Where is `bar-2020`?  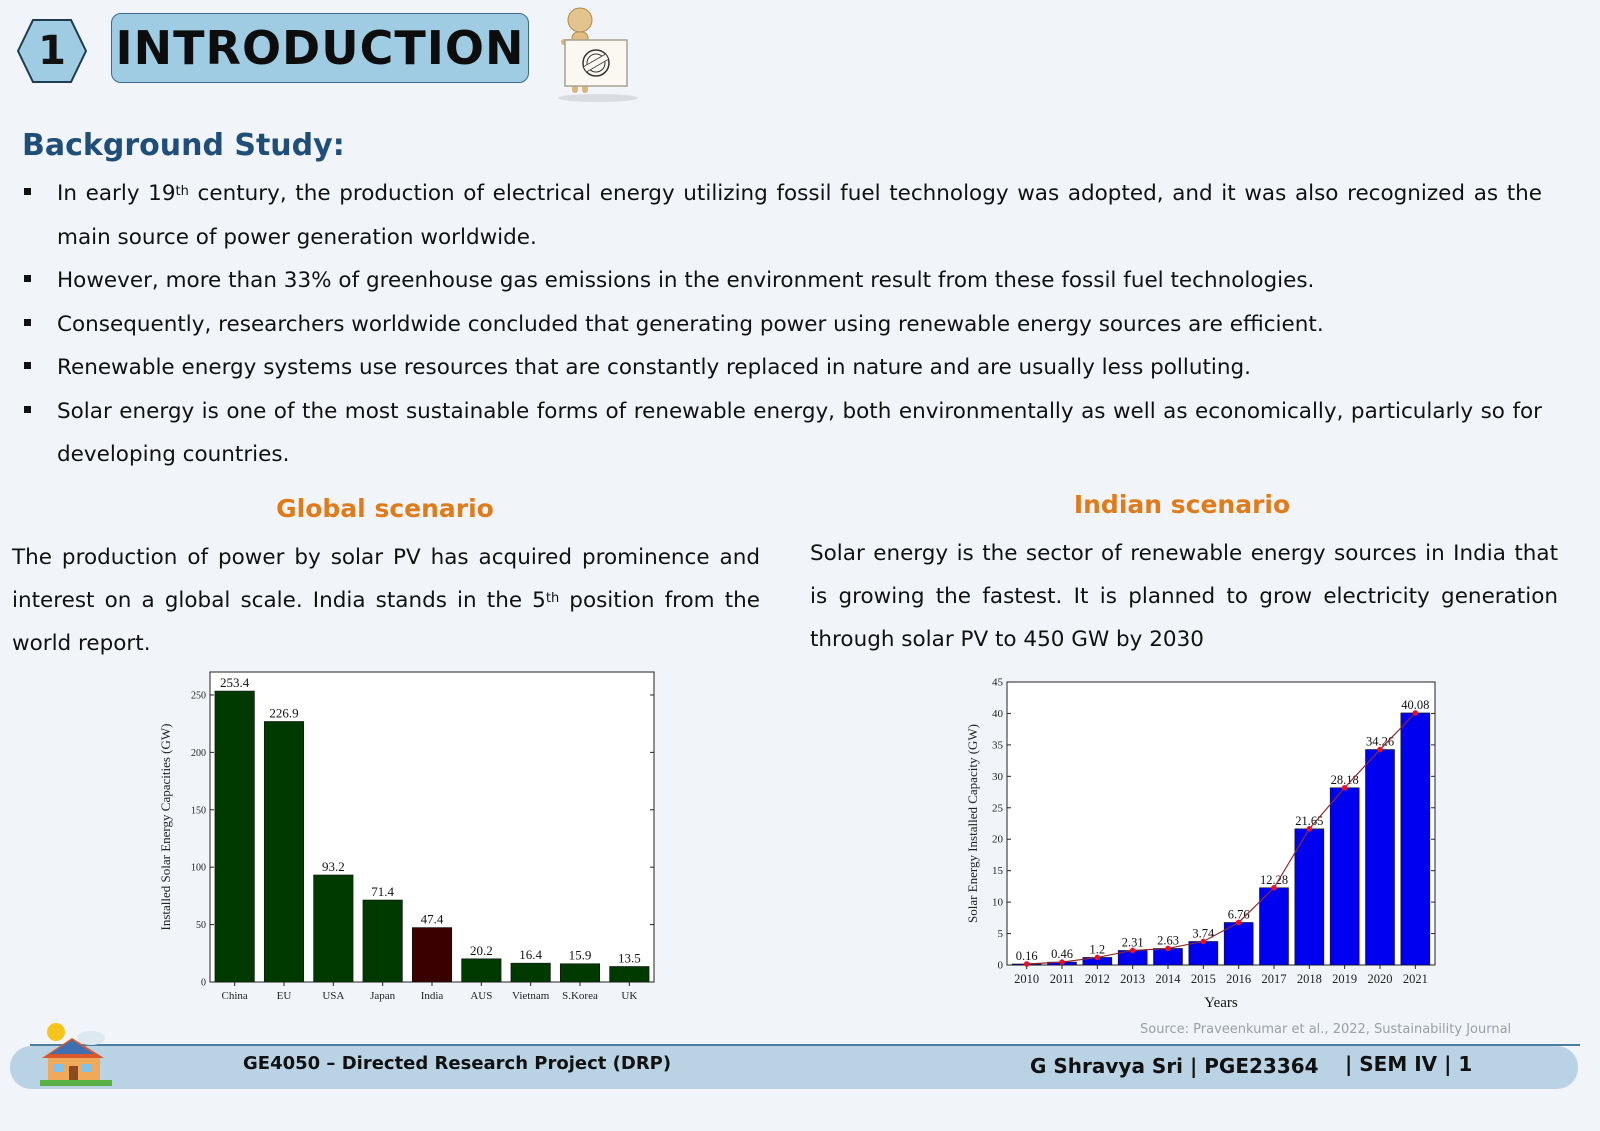
bar-2020 is located at coordinates (1380, 857).